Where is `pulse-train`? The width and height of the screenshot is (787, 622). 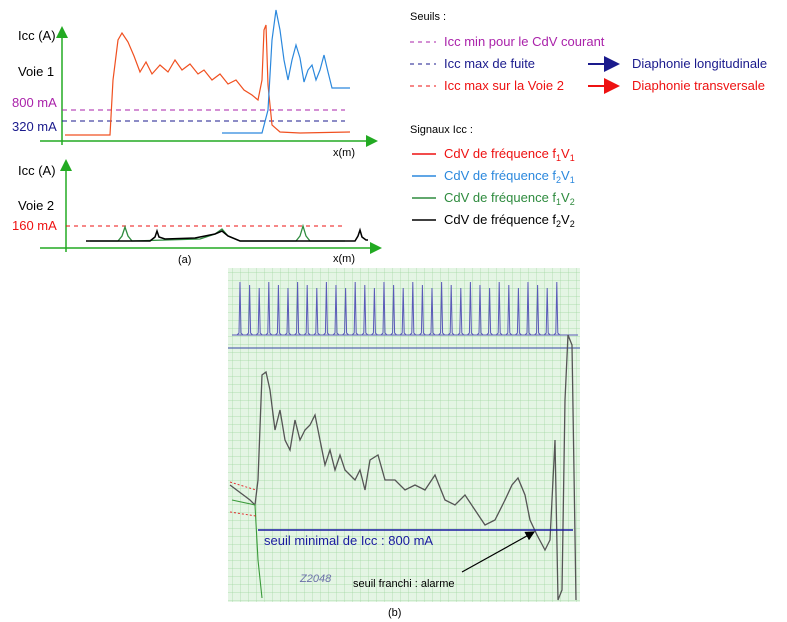 pulse-train is located at coordinates (405, 308).